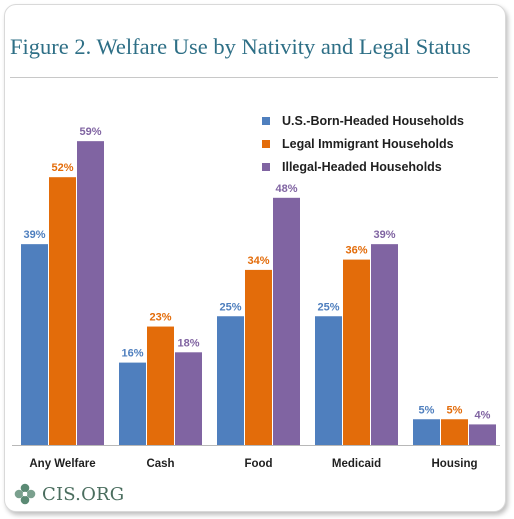  I want to click on data-label: 52%, so click(62, 168).